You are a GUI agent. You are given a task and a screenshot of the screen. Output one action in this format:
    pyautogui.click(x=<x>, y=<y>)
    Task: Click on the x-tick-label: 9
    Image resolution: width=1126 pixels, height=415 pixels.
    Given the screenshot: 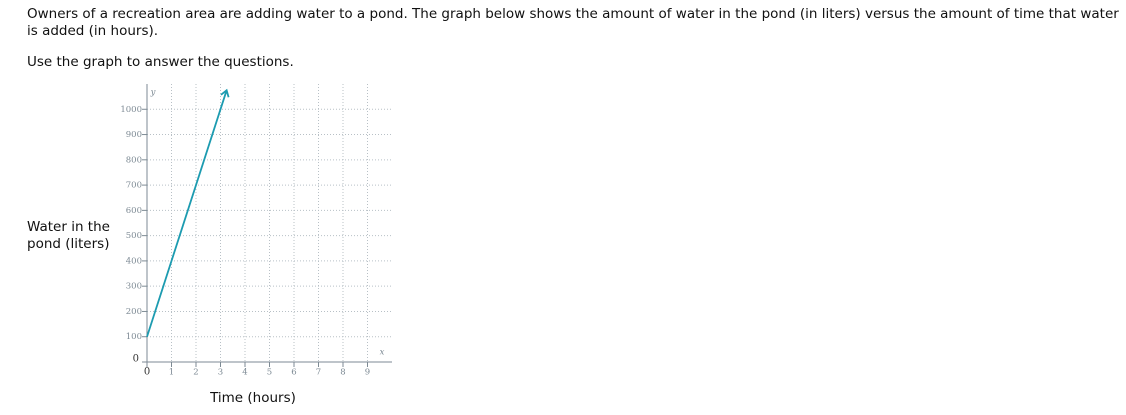 What is the action you would take?
    pyautogui.click(x=367, y=373)
    